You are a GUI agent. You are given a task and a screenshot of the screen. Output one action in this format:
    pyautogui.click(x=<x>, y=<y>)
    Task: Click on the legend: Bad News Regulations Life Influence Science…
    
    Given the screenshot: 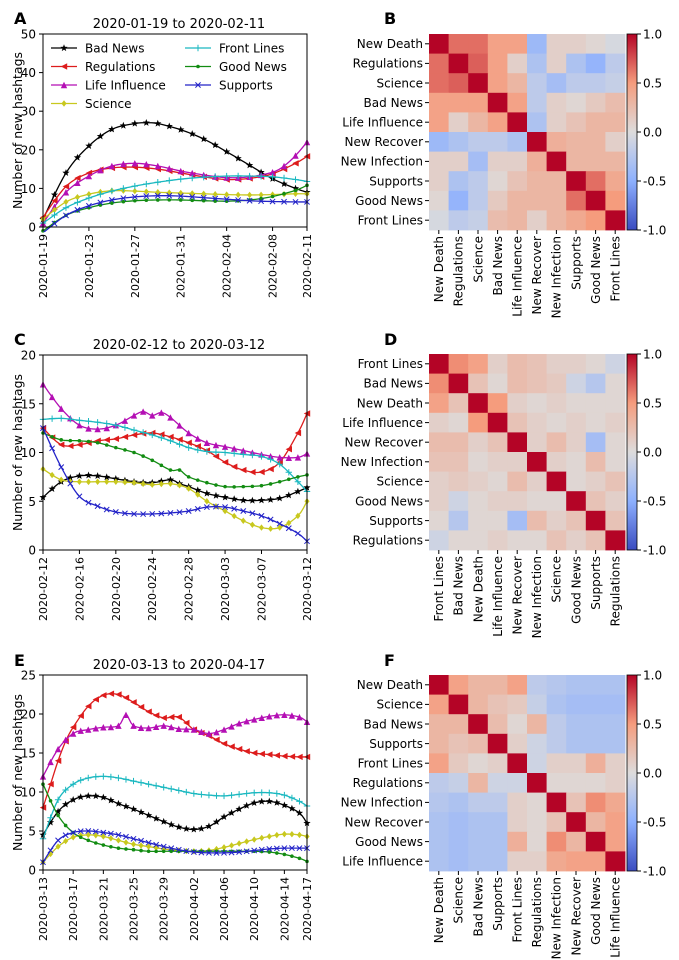 What is the action you would take?
    pyautogui.click(x=169, y=76)
    